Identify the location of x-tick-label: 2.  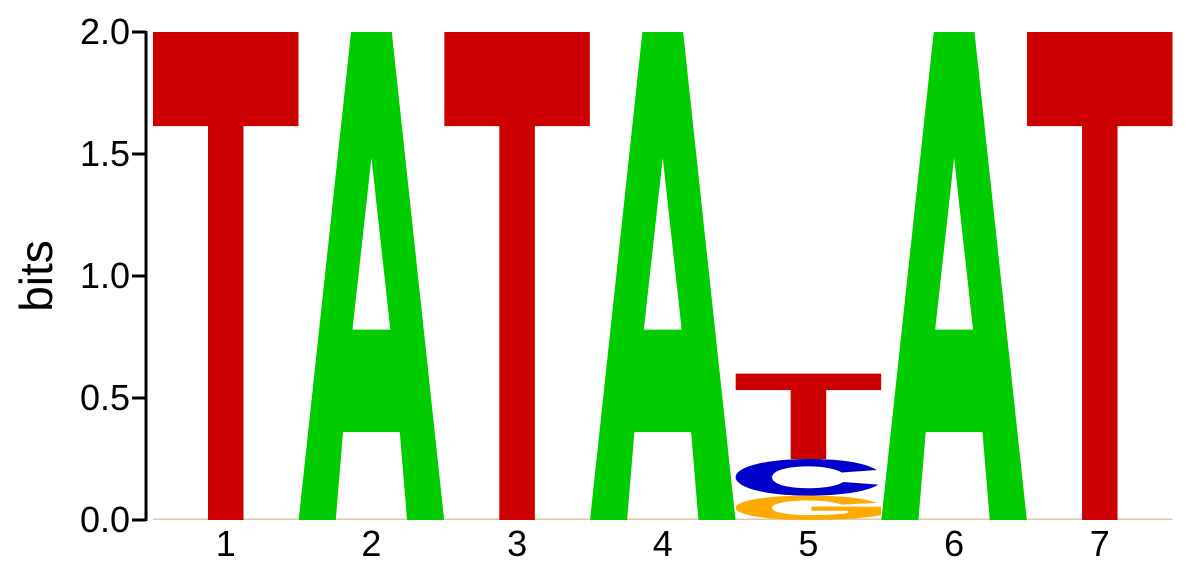
(371, 543).